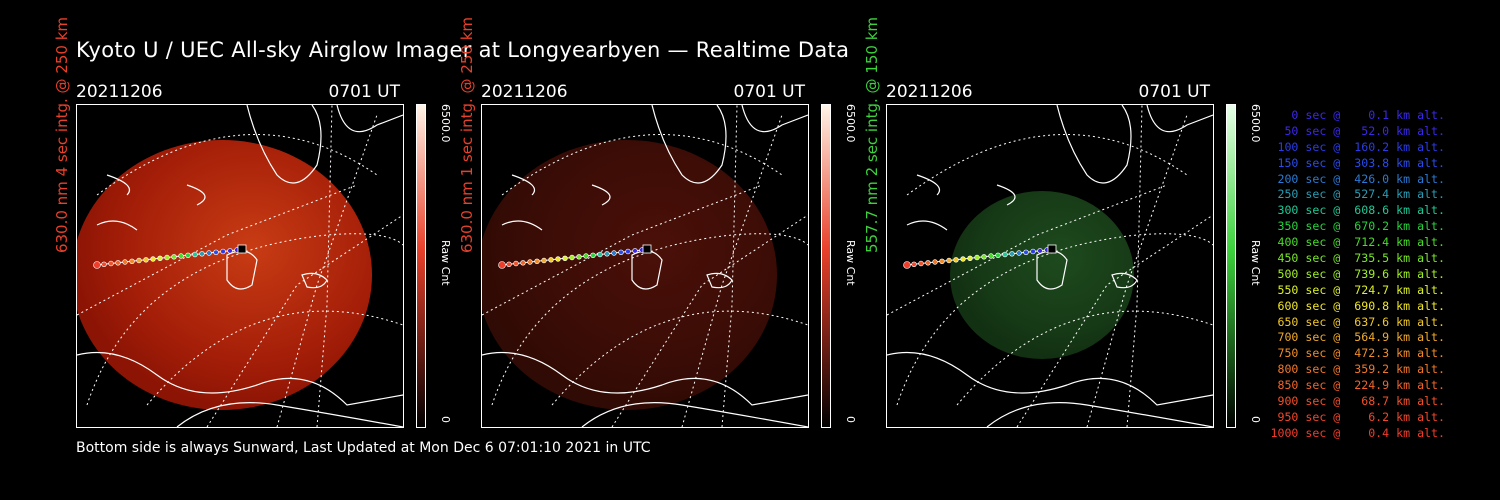 Image resolution: width=1500 pixels, height=500 pixels. Describe the element at coordinates (1357, 162) in the screenshot. I see `legend-entry: 150 sec @ 303.8 km alt.` at that location.